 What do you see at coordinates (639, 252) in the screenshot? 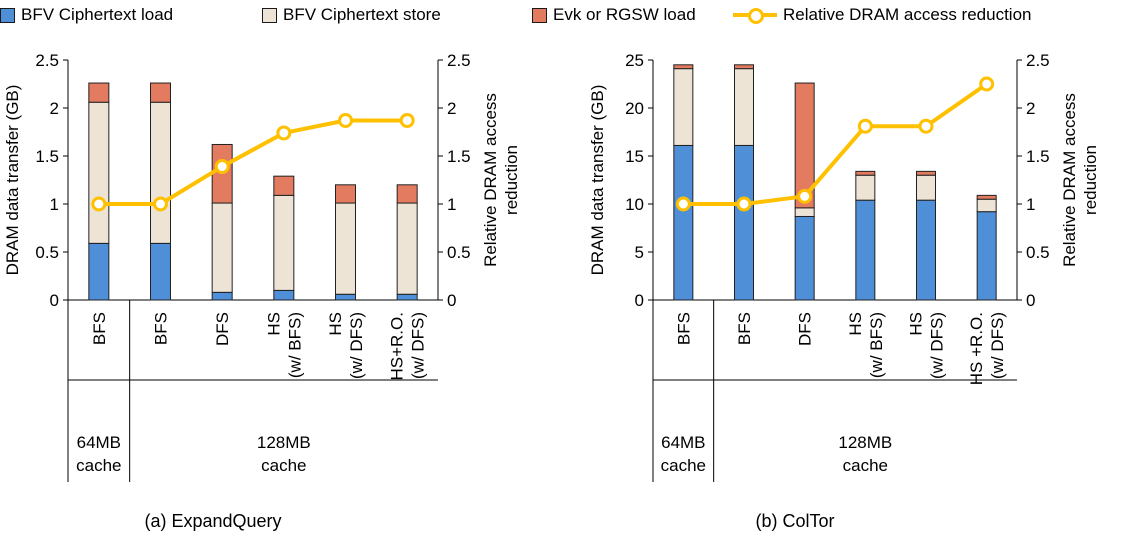
I see `y-tick-label: 5` at bounding box center [639, 252].